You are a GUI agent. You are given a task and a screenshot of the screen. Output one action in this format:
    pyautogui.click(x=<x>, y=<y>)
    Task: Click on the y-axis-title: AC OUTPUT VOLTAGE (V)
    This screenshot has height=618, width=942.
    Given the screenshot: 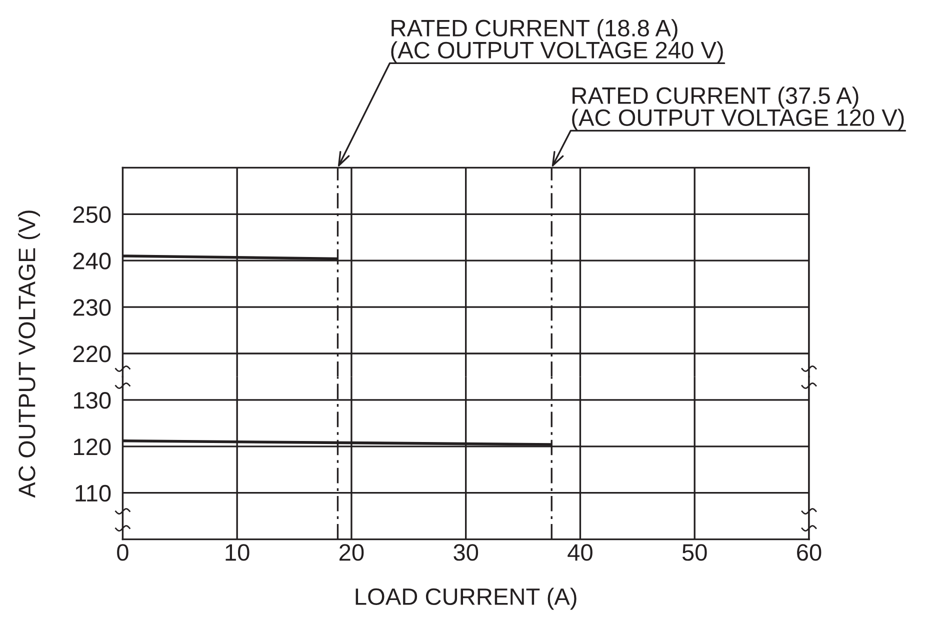 What is the action you would take?
    pyautogui.click(x=29, y=354)
    